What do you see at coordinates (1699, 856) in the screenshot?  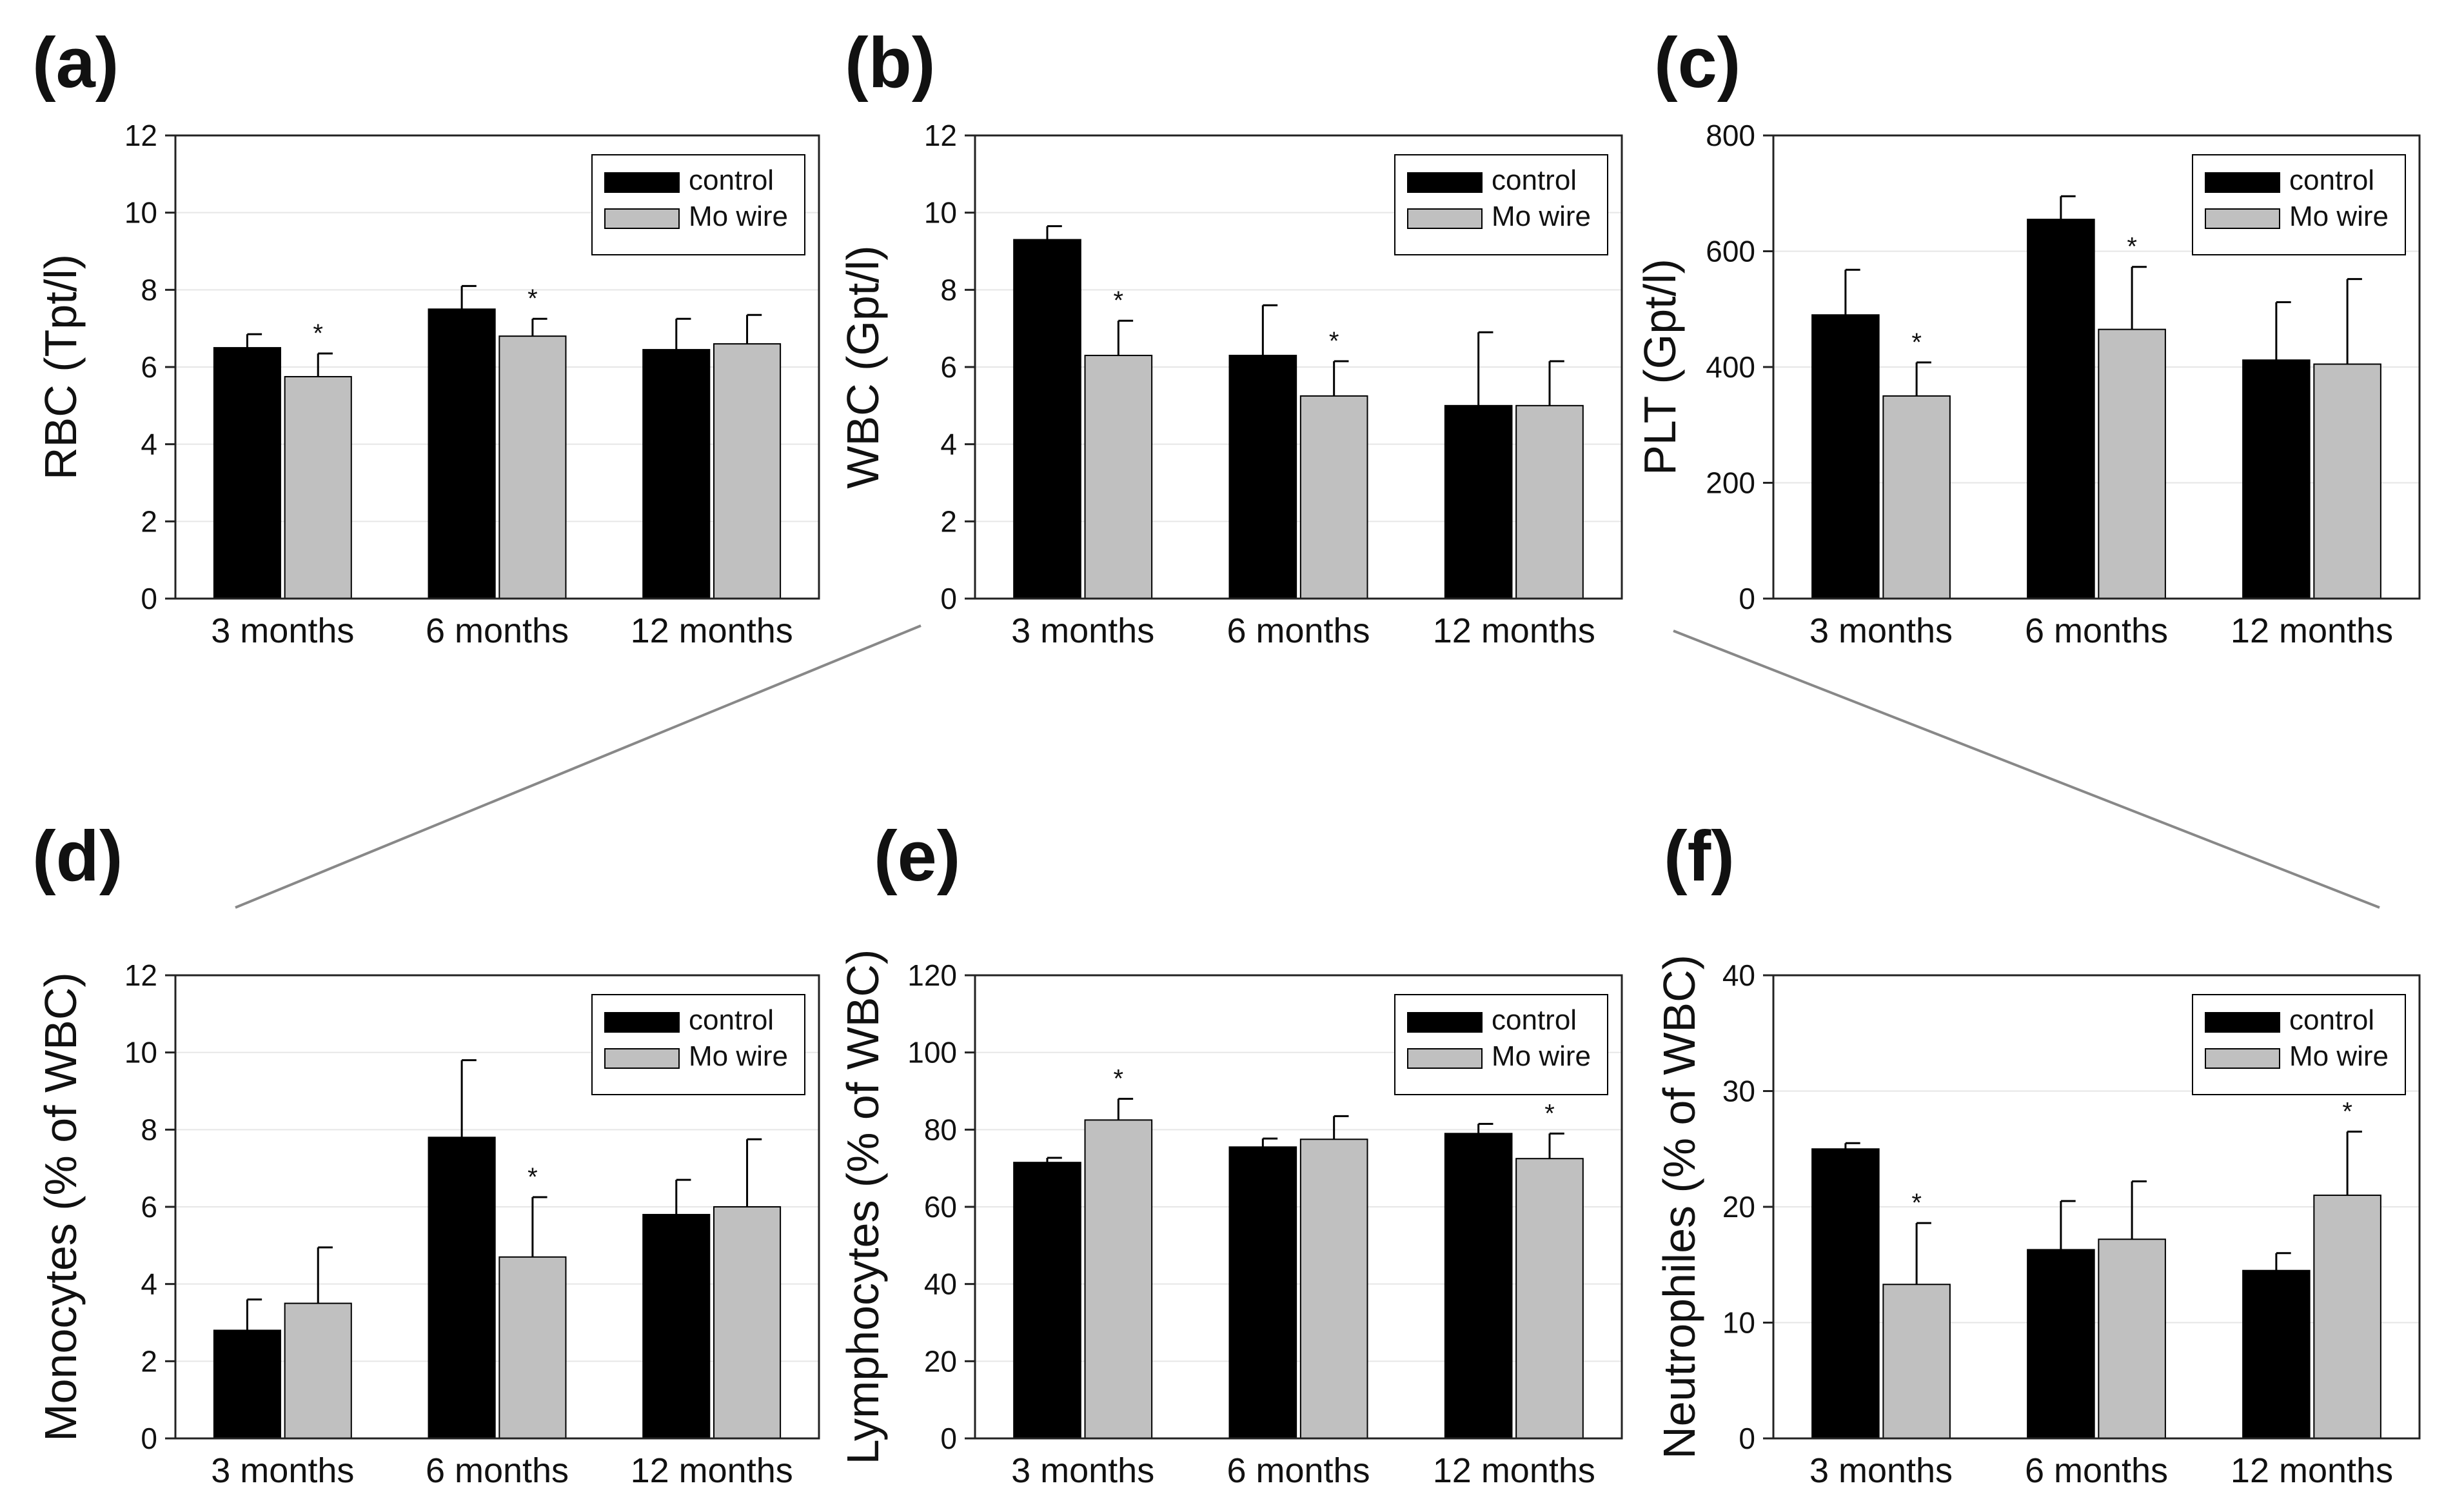 I see `panel-label: (f)` at bounding box center [1699, 856].